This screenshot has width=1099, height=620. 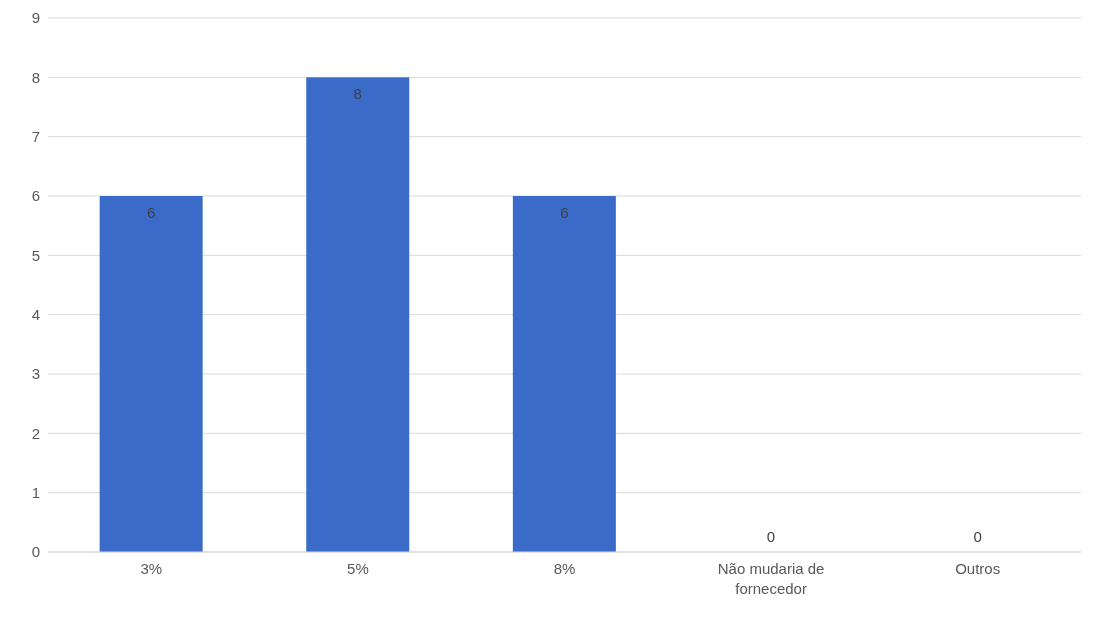 What do you see at coordinates (978, 568) in the screenshot?
I see `x-tick-label: Outros` at bounding box center [978, 568].